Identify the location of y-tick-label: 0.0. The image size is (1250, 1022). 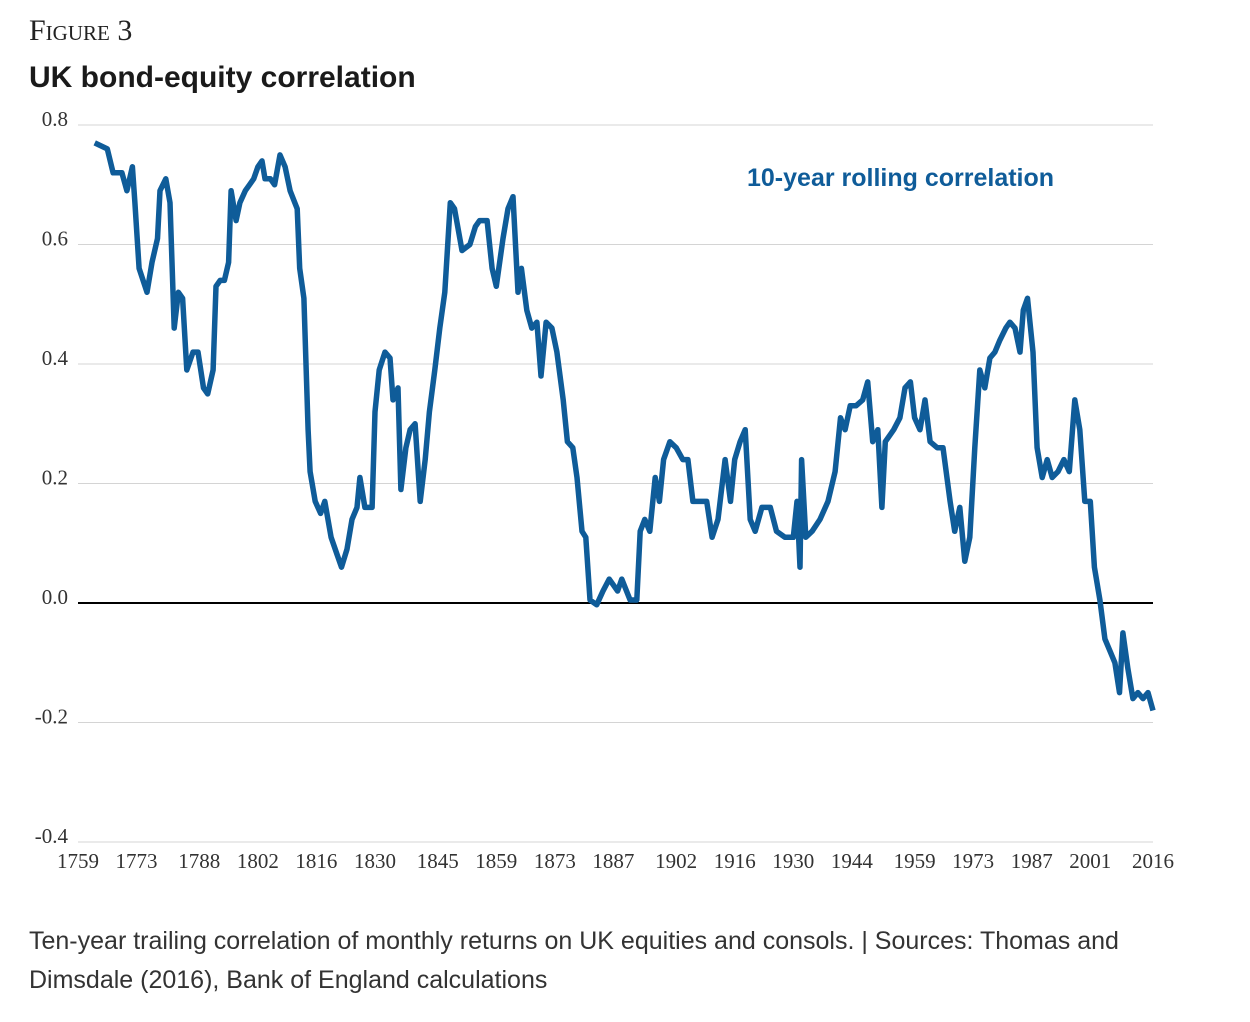
(55, 597).